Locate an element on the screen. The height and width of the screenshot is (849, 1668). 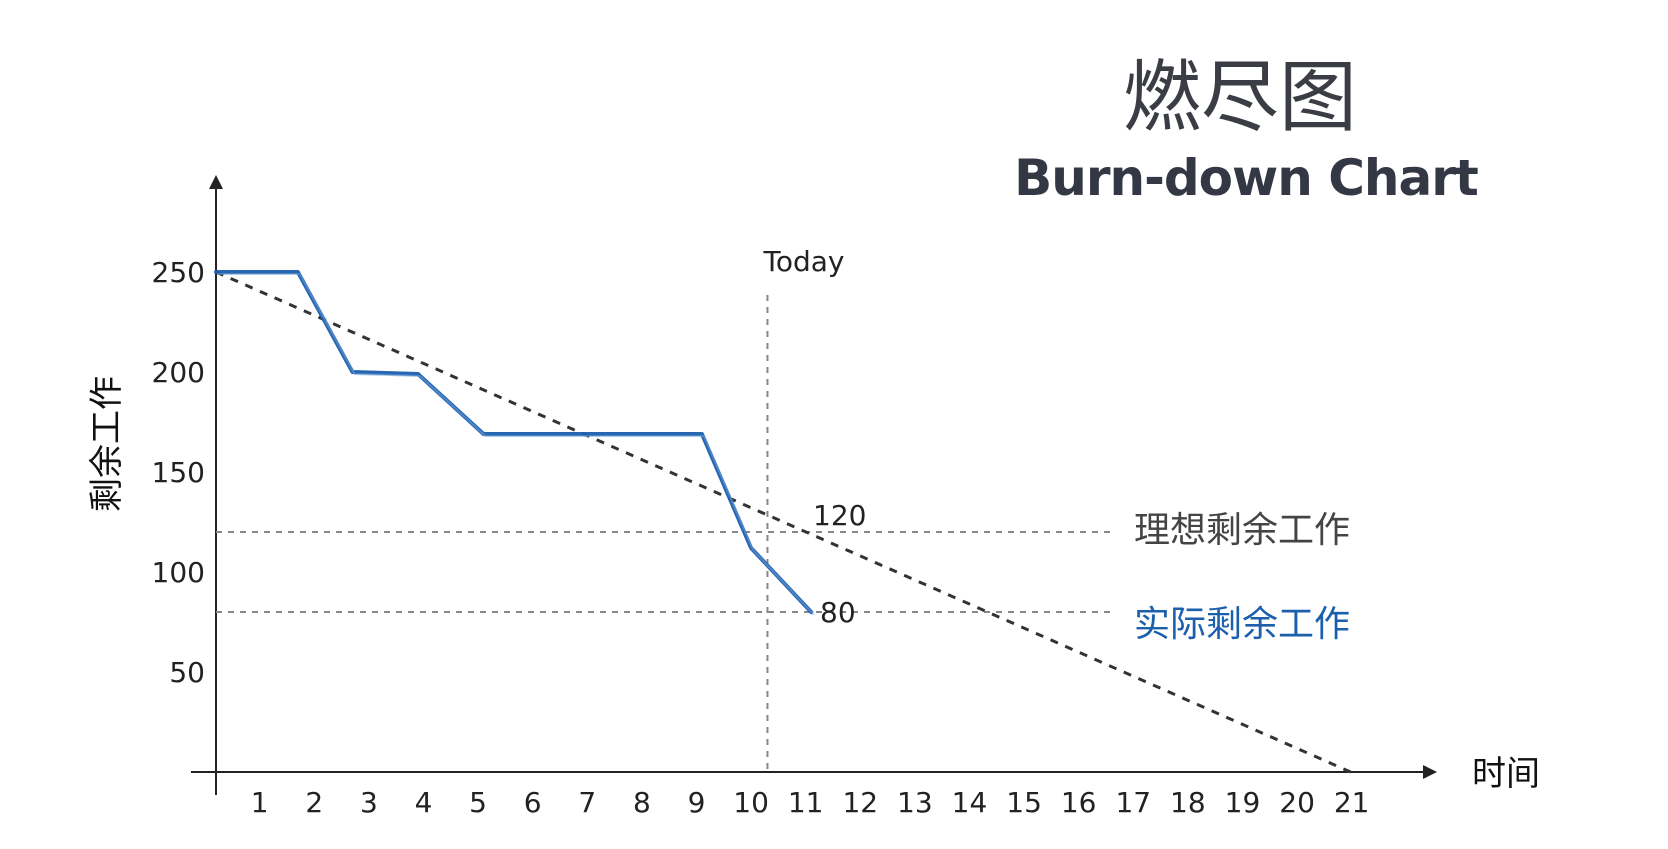
x-tick-label: 13 is located at coordinates (915, 802).